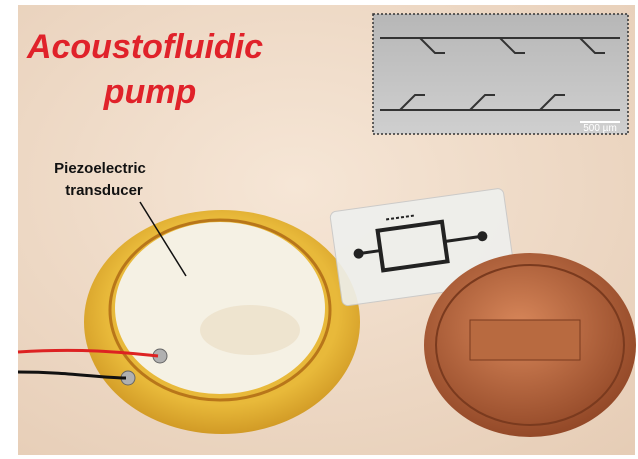 This screenshot has width=638, height=459. I want to click on title-line: pump, so click(150, 92).